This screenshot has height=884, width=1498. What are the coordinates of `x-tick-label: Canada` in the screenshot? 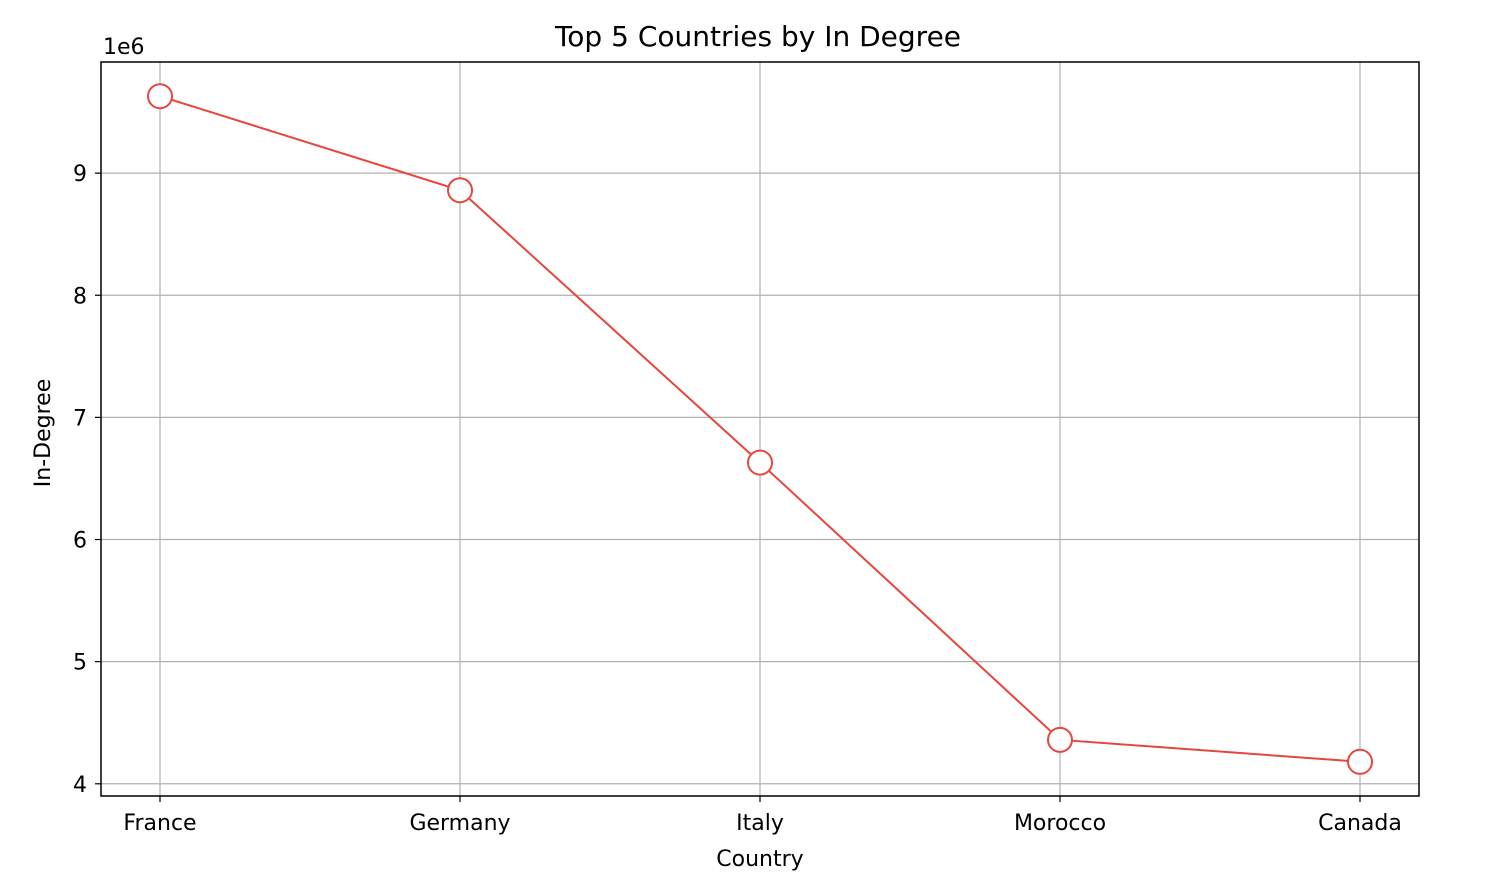 It's located at (1360, 823).